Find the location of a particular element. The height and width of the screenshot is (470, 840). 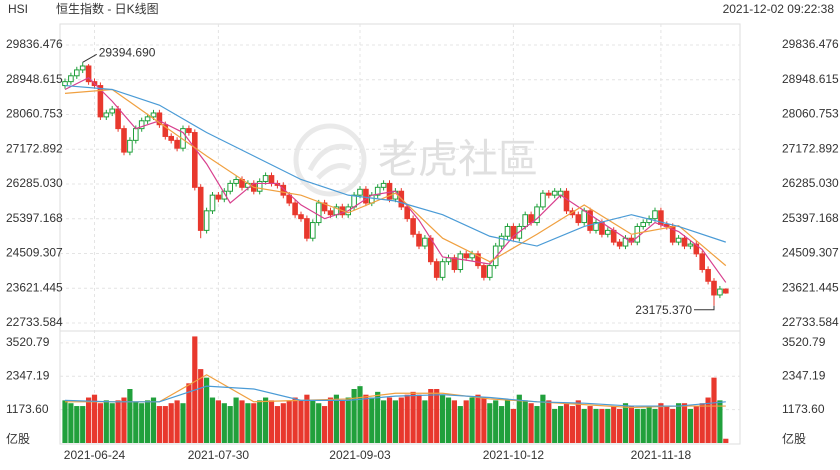

chart-title: 恒生指数 - 日K线图 is located at coordinates (107, 8).